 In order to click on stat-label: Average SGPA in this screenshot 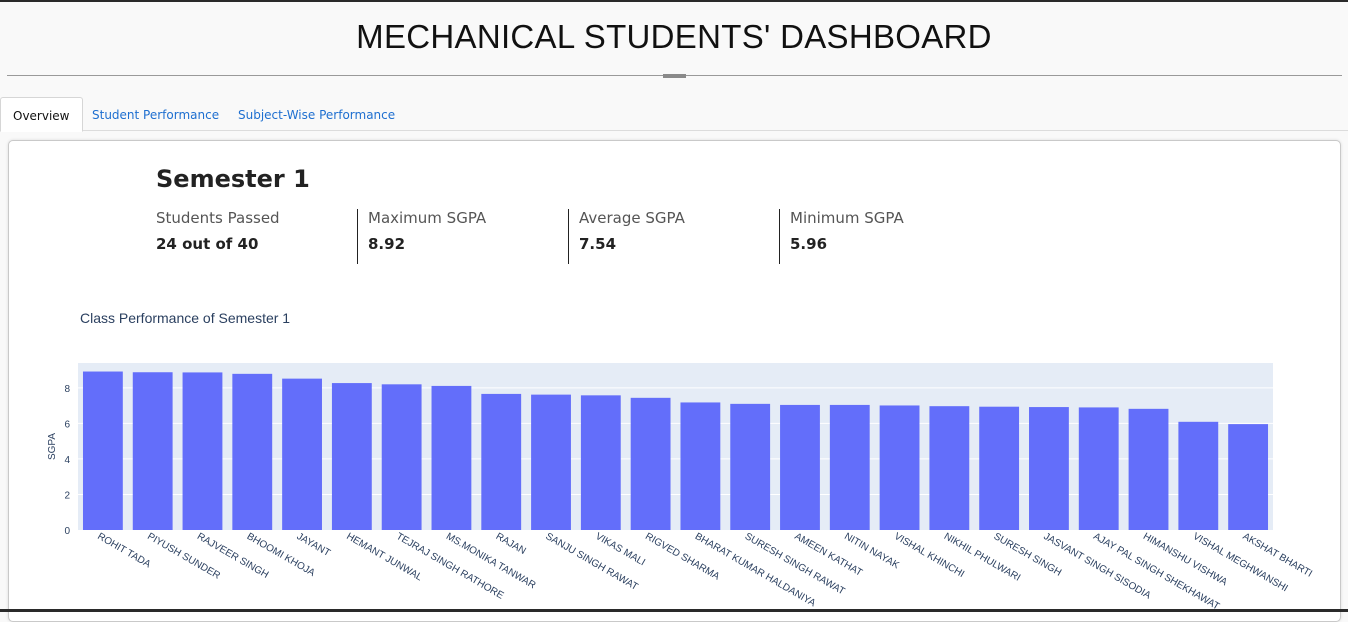, I will do `click(632, 218)`.